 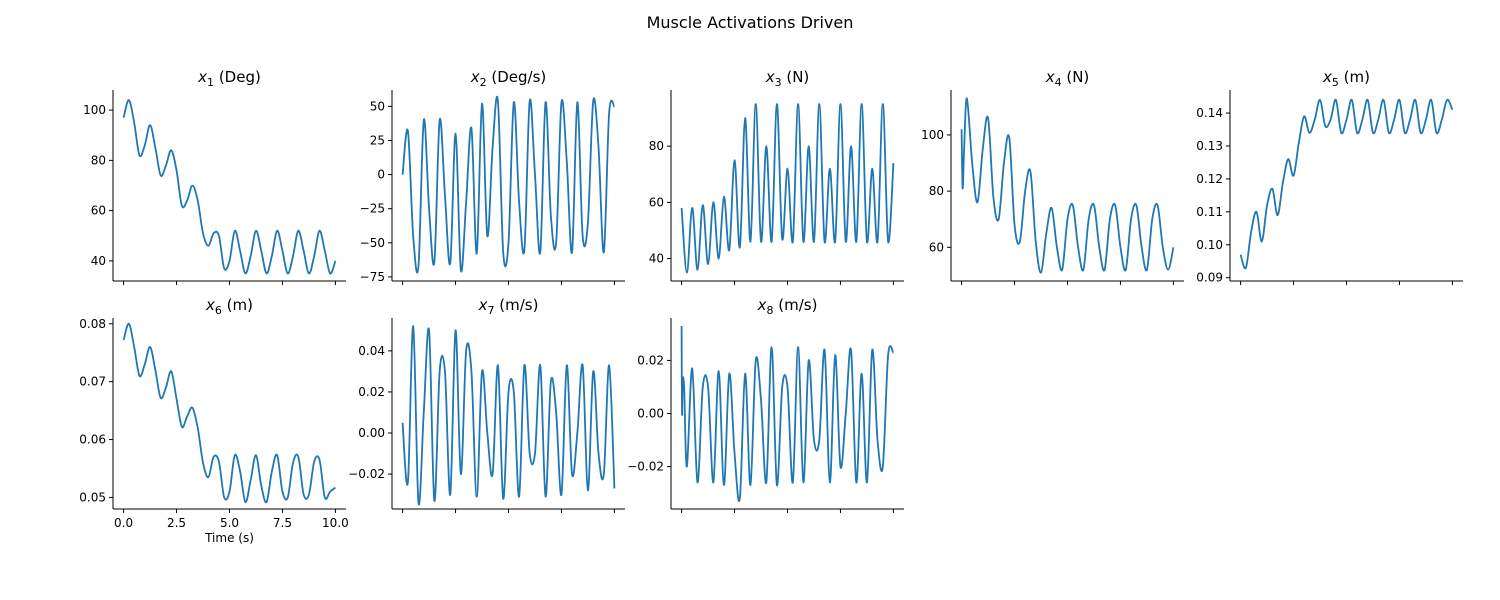 I want to click on y-tick-label: 50, so click(x=377, y=106).